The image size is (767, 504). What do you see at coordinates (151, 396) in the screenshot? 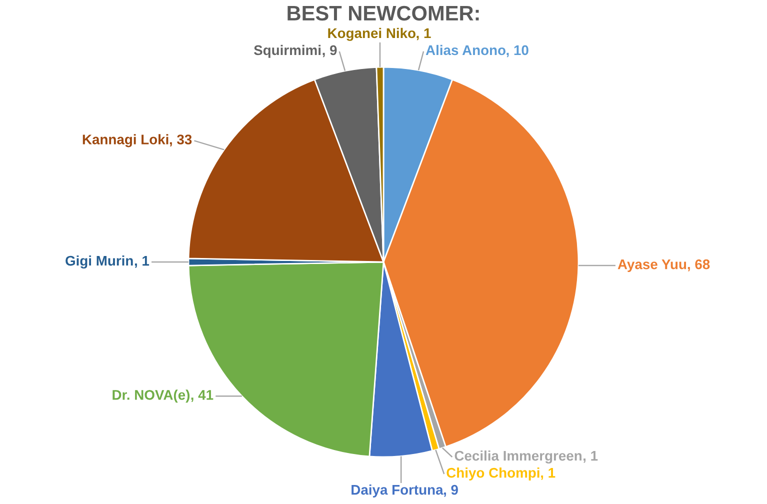
I see `slice-label: Dr. NOVA(e)` at bounding box center [151, 396].